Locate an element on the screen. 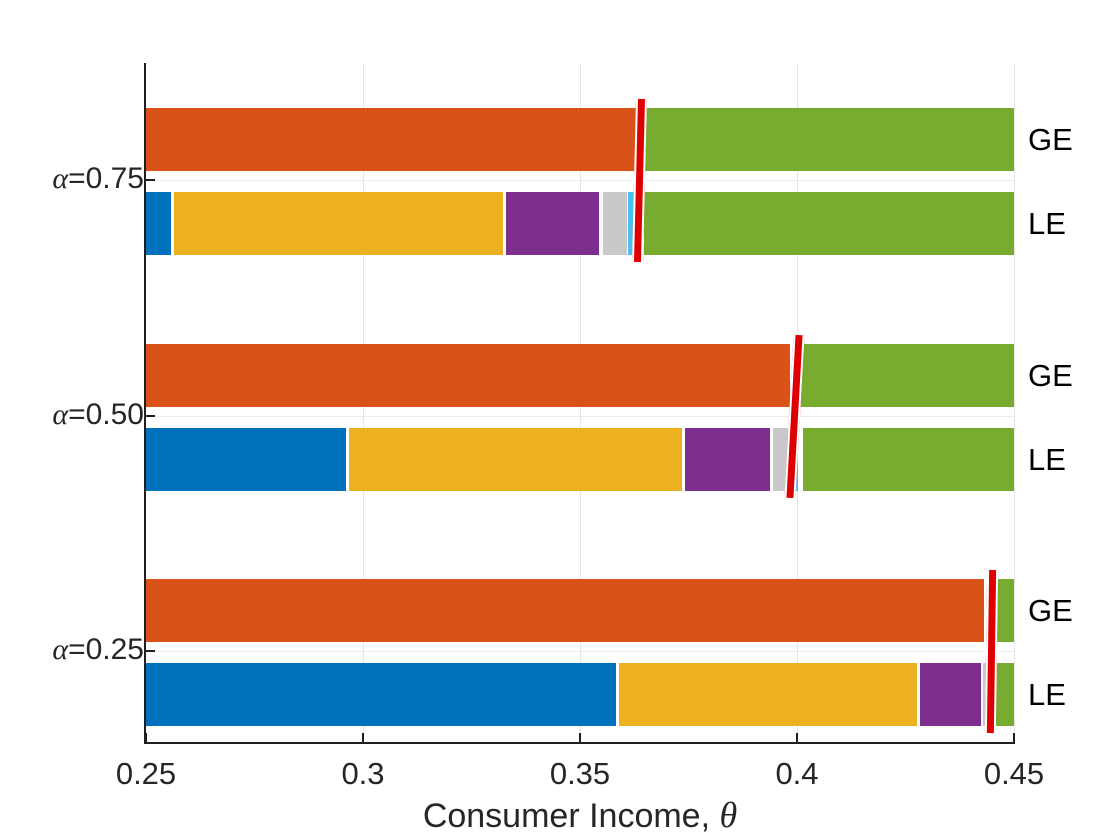  x-axis-label: Consumer Income, θ is located at coordinates (580, 815).